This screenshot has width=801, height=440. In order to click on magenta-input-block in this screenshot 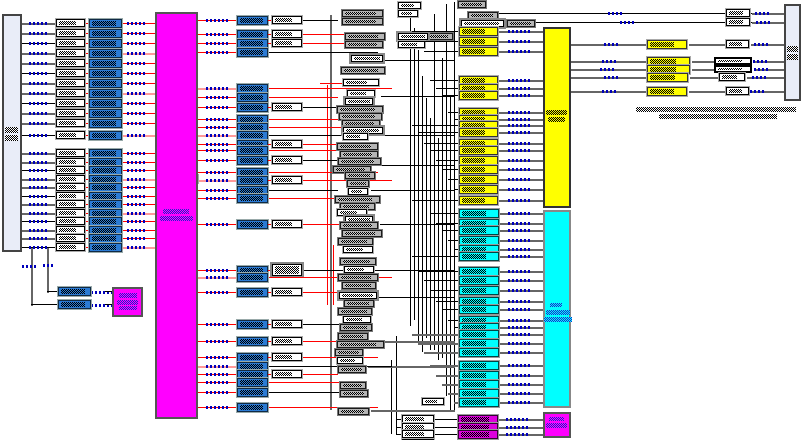, I will do `click(478, 434)`.